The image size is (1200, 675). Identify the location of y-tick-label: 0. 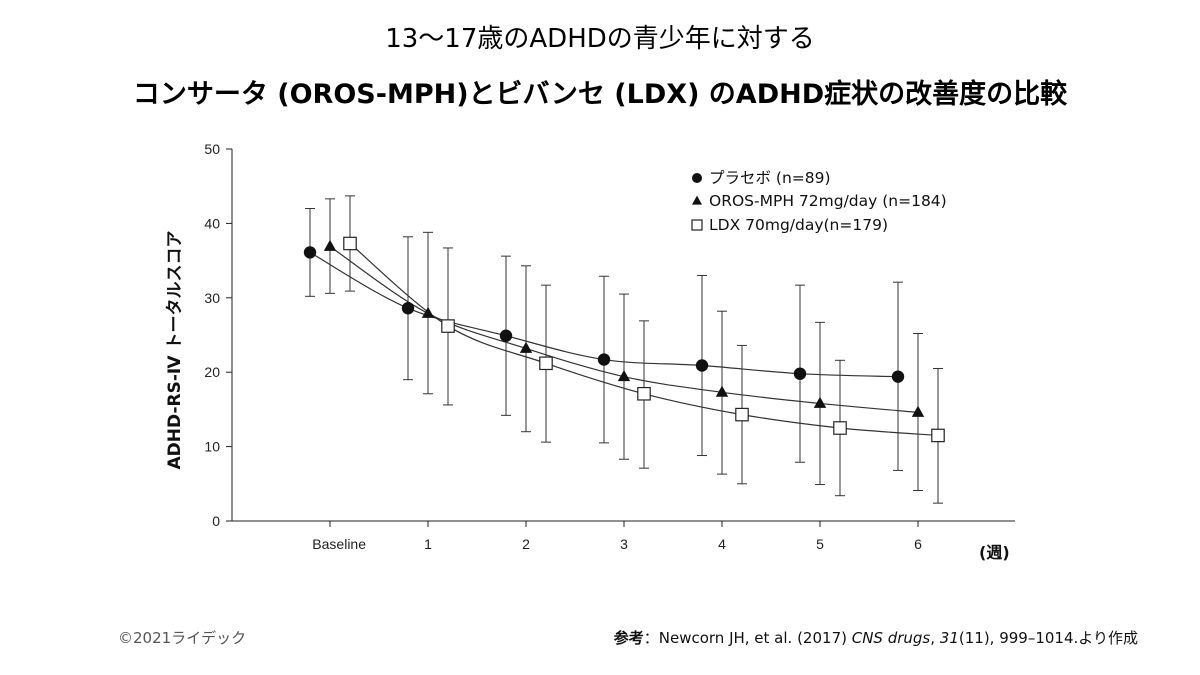
(216, 521).